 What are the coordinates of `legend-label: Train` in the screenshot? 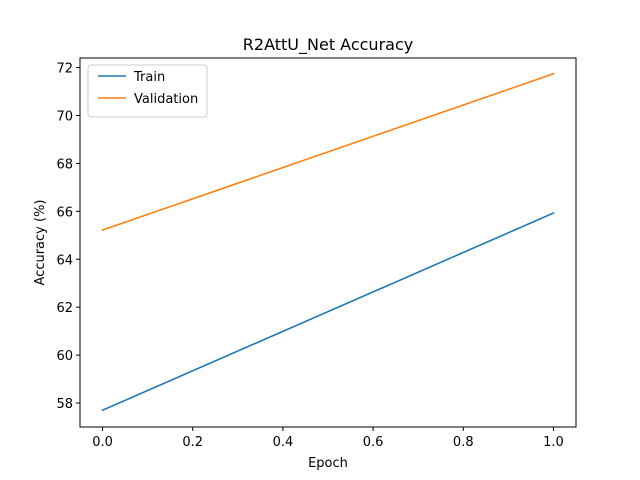 It's located at (149, 77).